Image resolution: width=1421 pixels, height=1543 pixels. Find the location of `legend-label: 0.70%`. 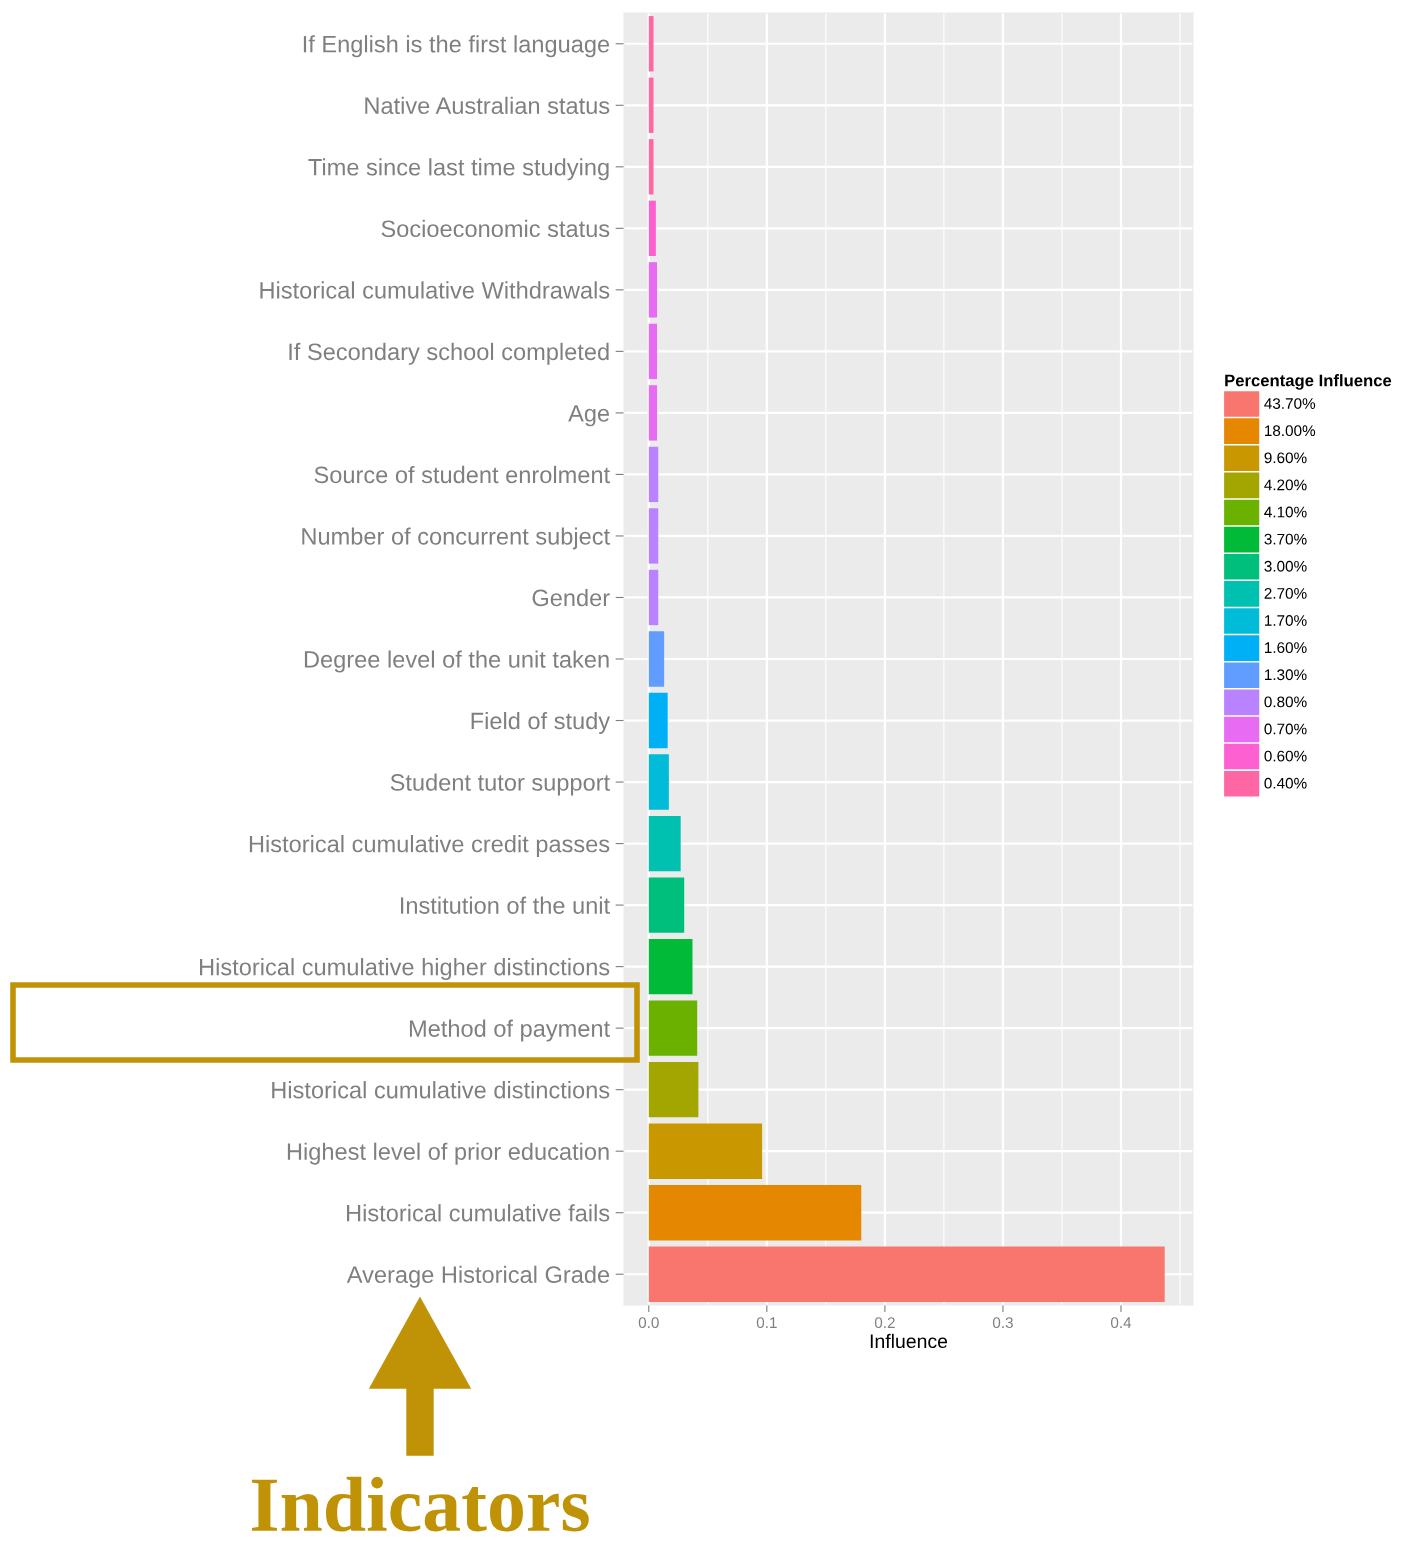

legend-label: 0.70% is located at coordinates (1285, 729).